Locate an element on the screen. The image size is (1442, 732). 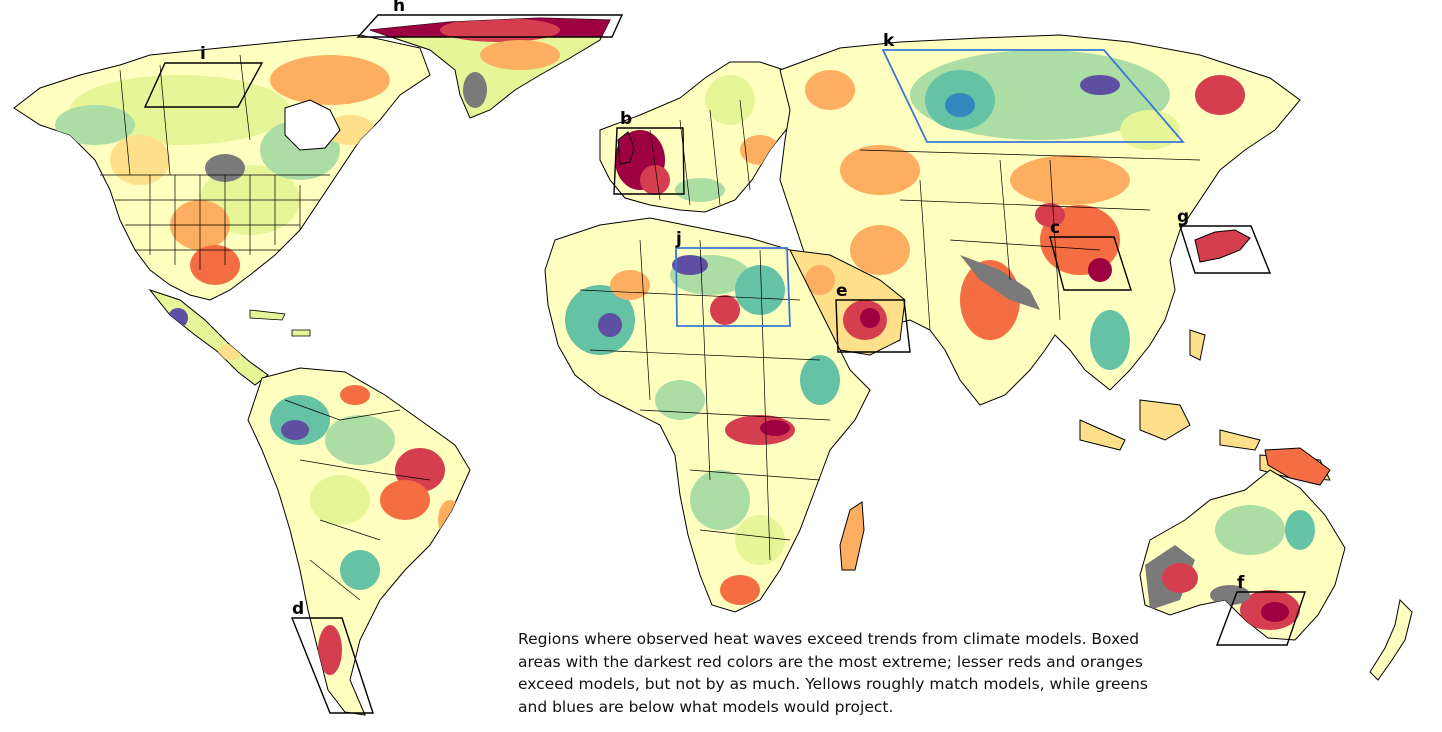
box-i-label: i is located at coordinates (203, 54).